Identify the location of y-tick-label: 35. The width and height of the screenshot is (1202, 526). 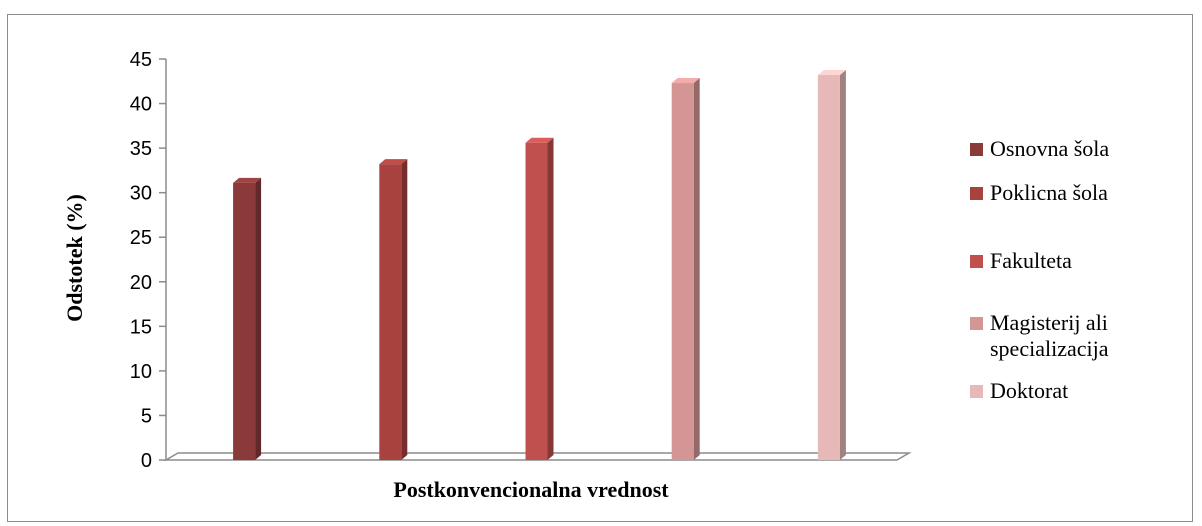
(141, 149).